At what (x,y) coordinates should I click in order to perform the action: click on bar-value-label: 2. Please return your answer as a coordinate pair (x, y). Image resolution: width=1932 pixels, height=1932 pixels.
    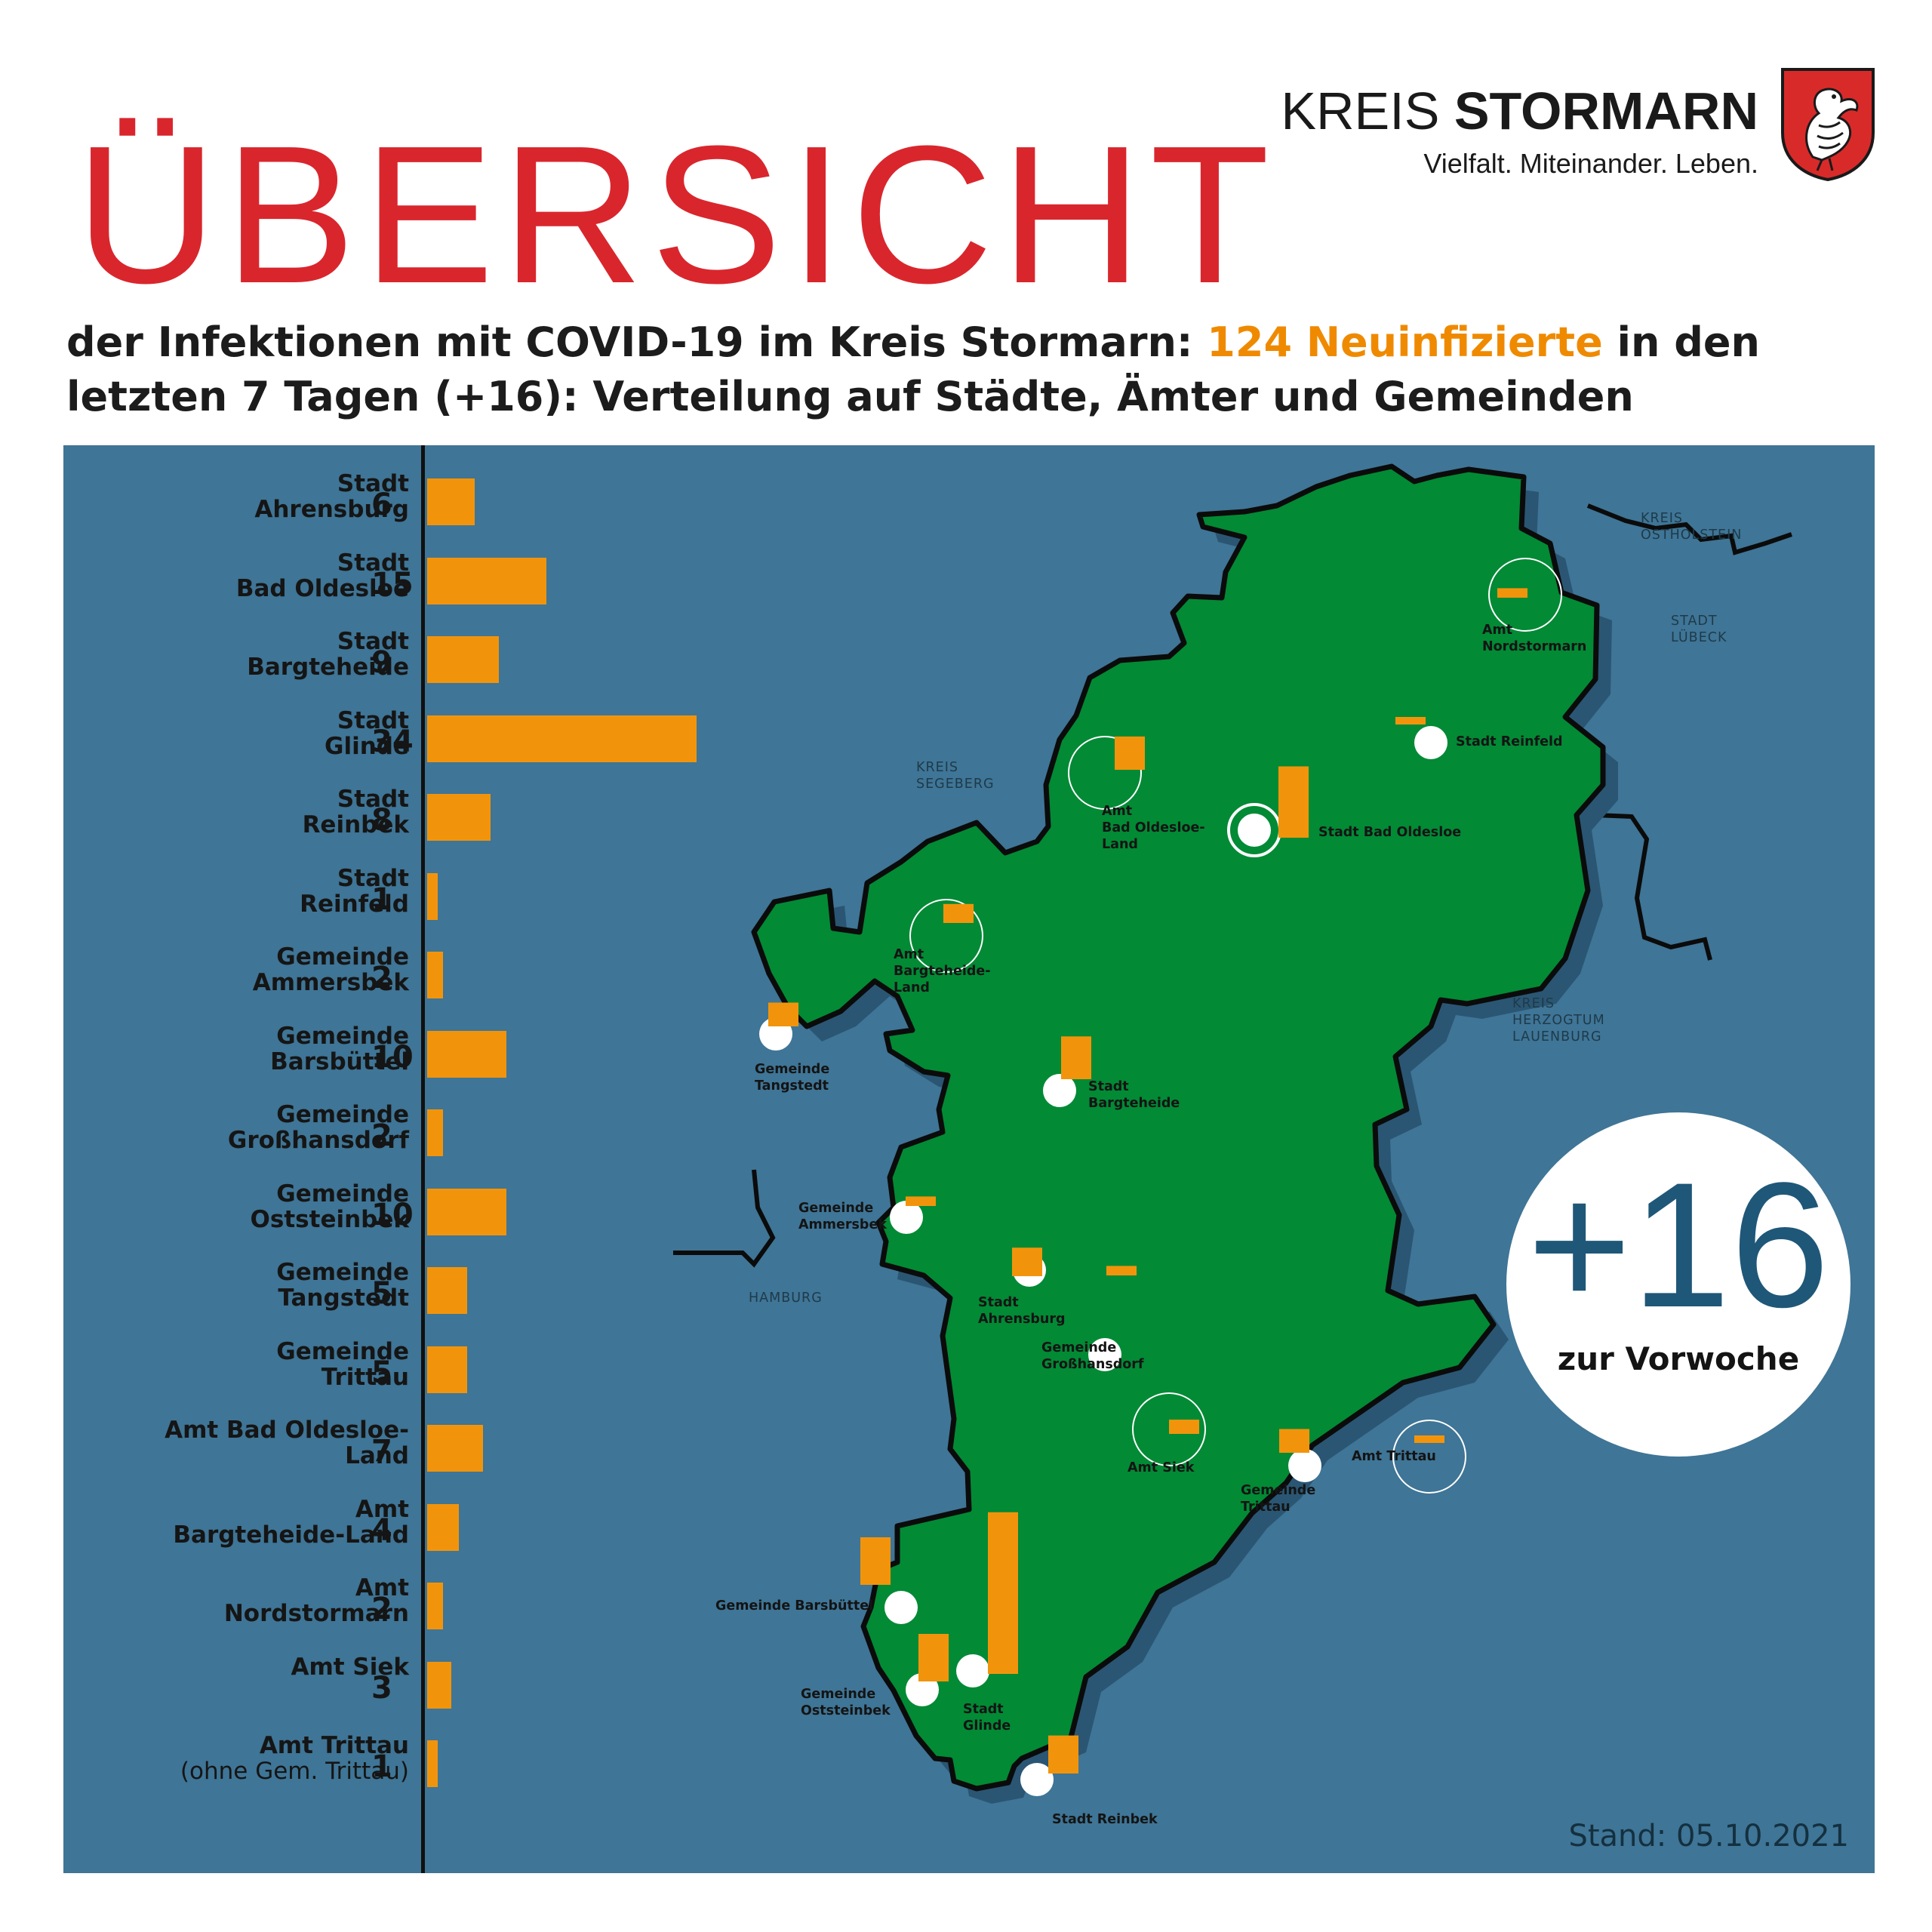
    Looking at the image, I should click on (381, 978).